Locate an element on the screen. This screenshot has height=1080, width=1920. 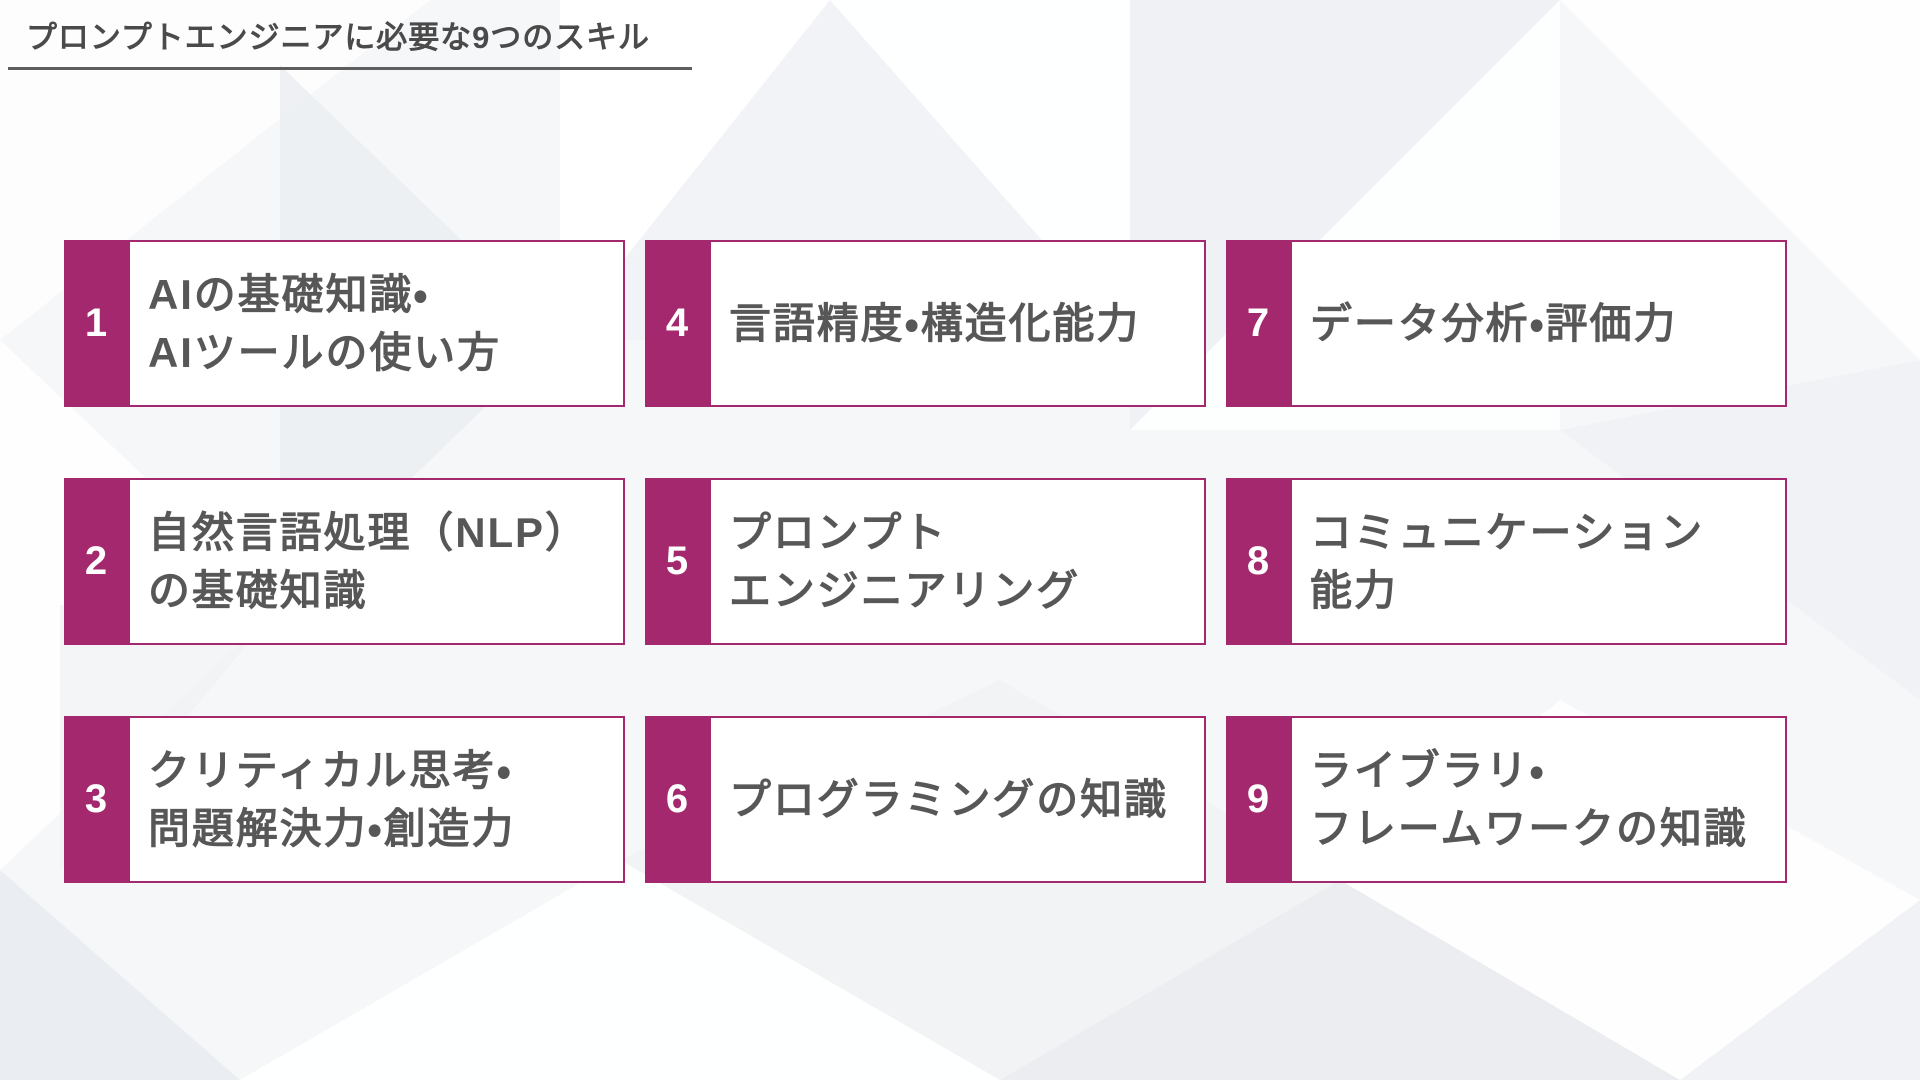
skill-card-body: 自然言語処理（NLP） の基礎知識 is located at coordinates (376, 561).